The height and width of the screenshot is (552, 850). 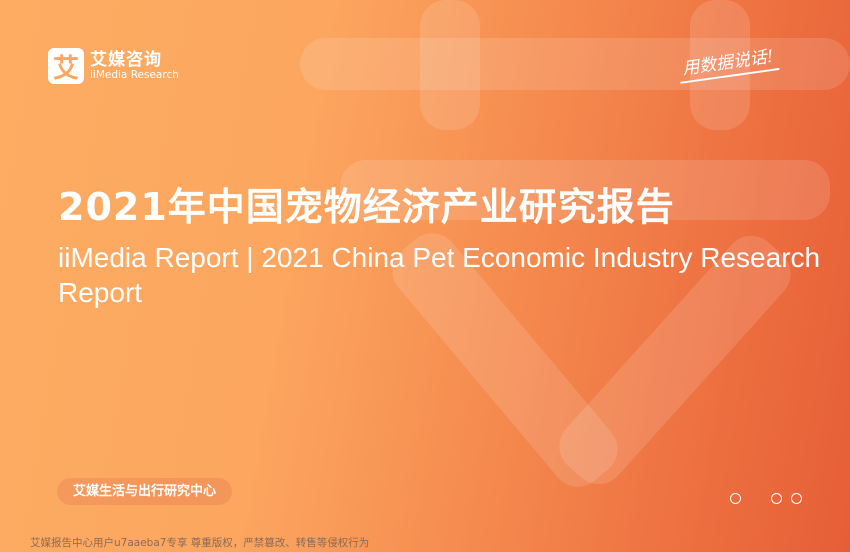 What do you see at coordinates (134, 74) in the screenshot?
I see `brand-name-en: iiMedia Research` at bounding box center [134, 74].